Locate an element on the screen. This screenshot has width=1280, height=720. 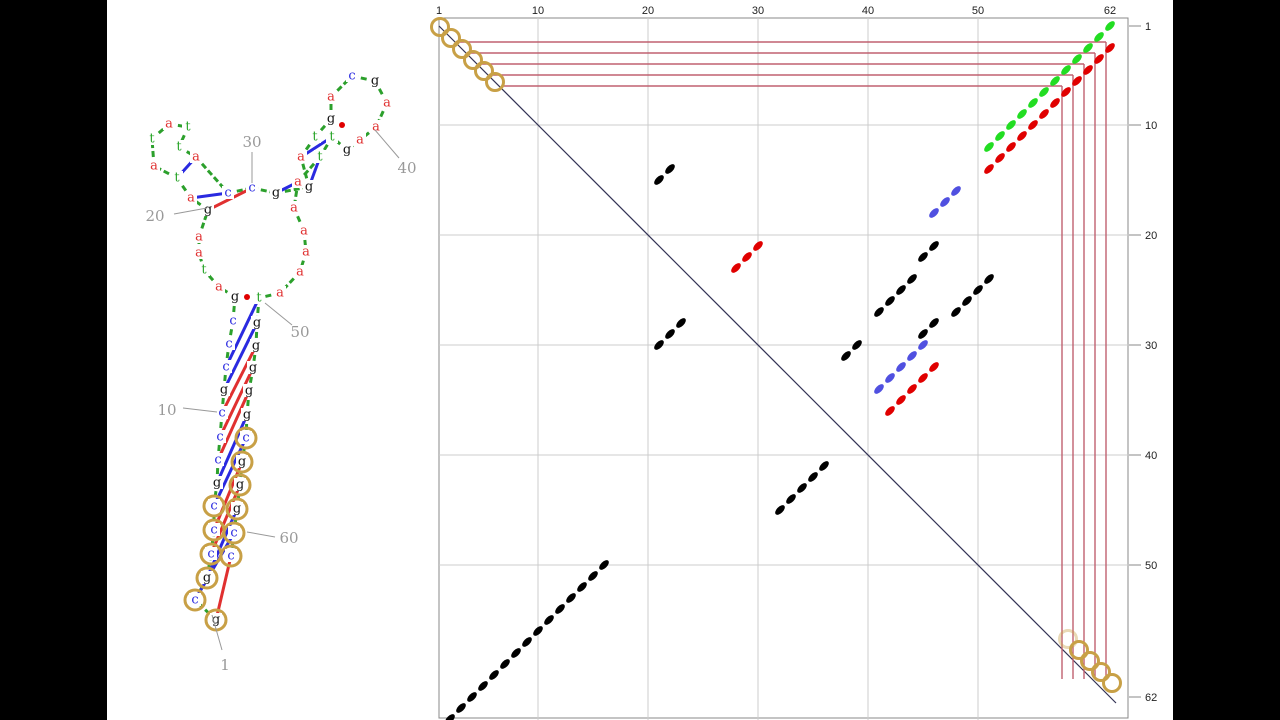
position-label: 1 is located at coordinates (225, 665).